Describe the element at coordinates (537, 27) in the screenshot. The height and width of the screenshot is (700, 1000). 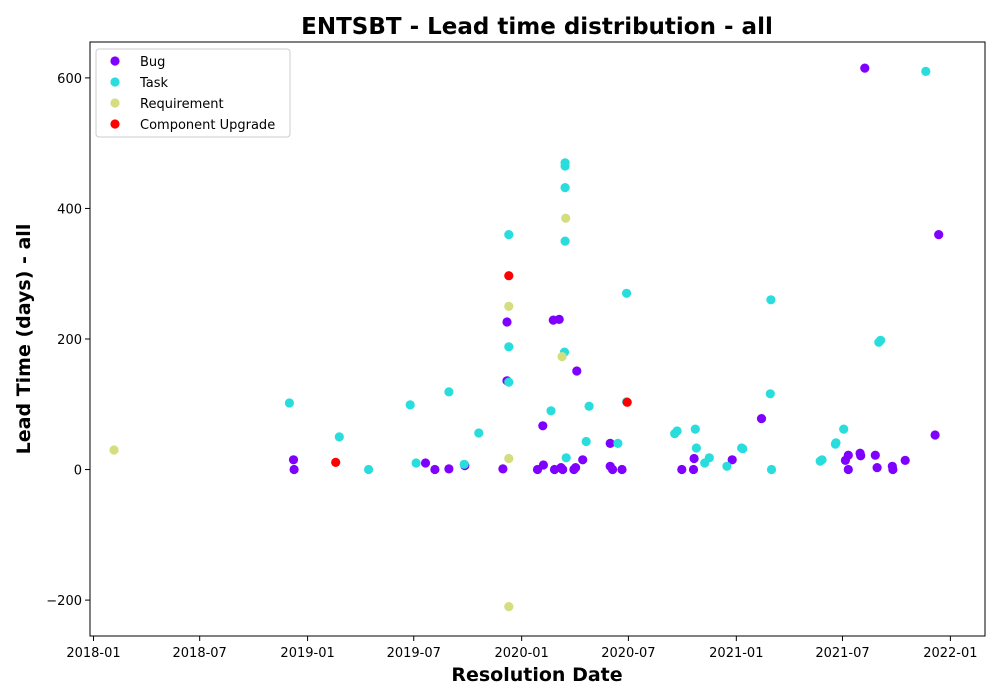
I see `chart-title: ENTSBT - Lead time distribution - all` at that location.